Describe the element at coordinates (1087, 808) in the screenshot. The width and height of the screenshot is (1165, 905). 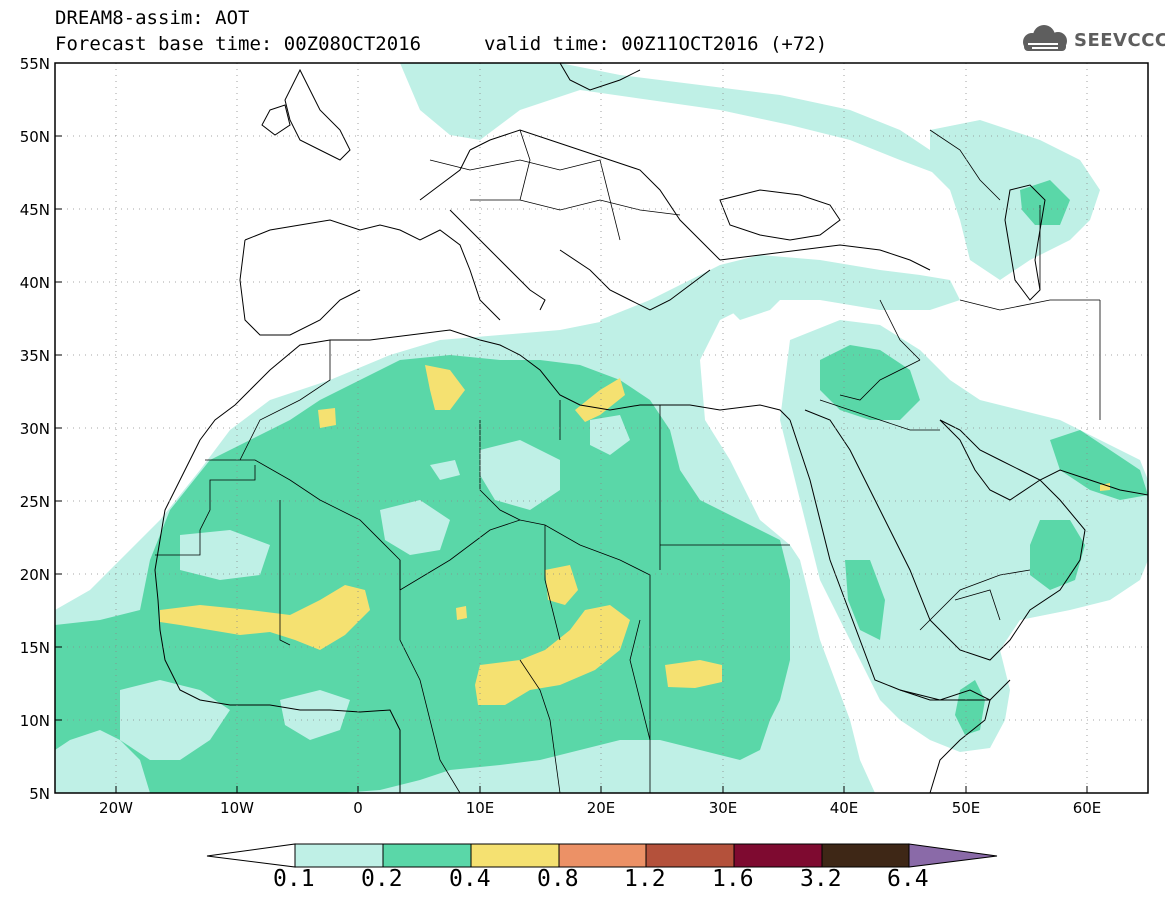
I see `lon-label: 60E` at that location.